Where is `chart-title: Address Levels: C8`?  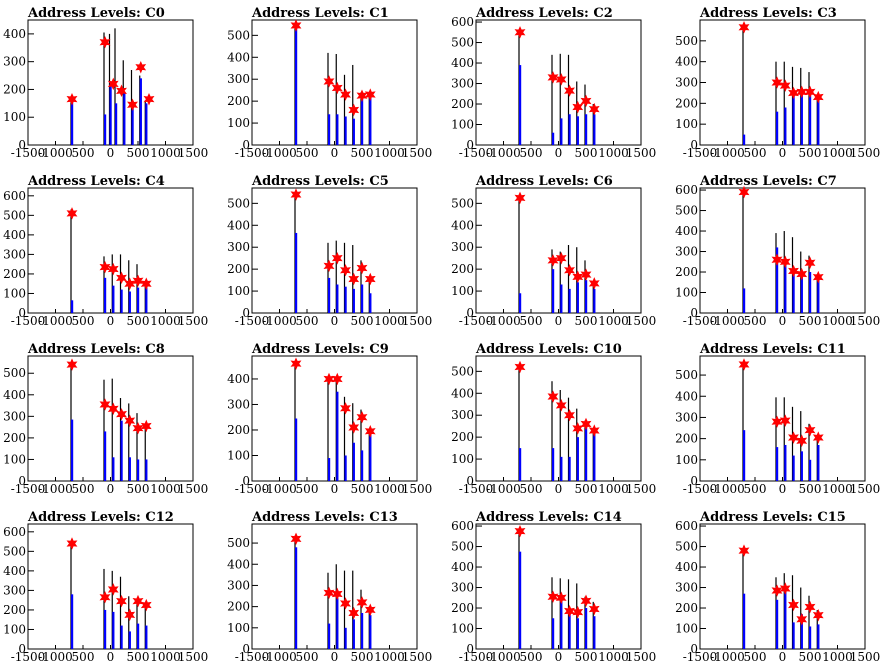
chart-title: Address Levels: C8 is located at coordinates (96, 349).